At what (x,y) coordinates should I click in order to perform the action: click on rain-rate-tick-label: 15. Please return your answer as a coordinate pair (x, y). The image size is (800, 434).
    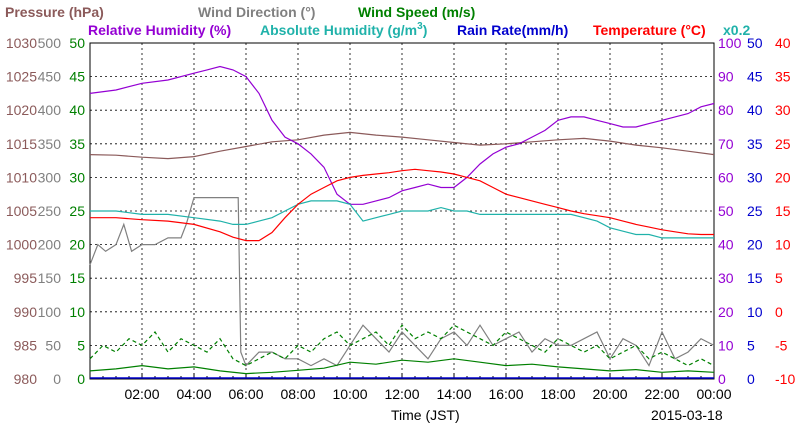
    Looking at the image, I should click on (755, 278).